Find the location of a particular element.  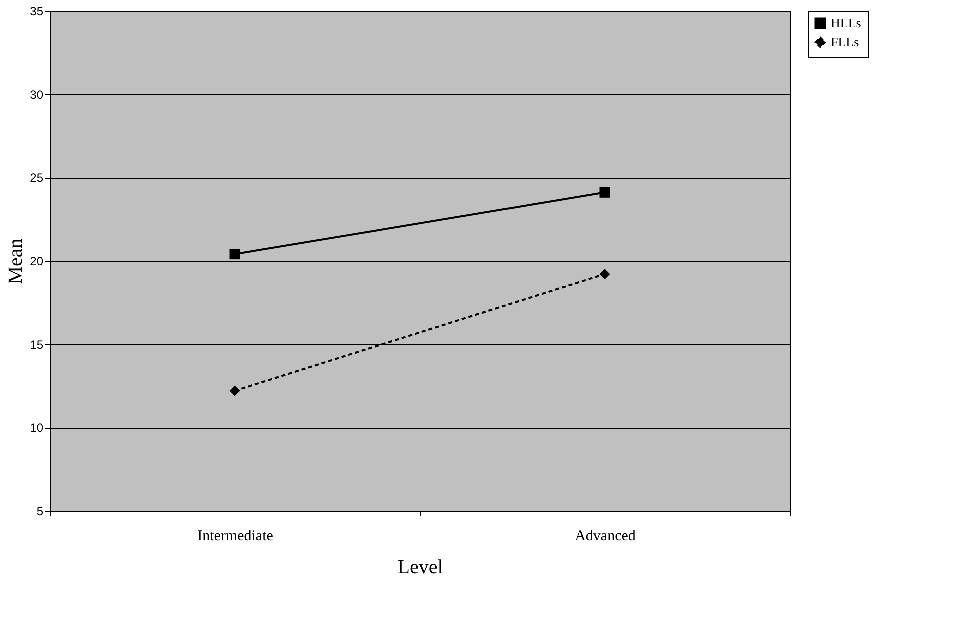

y-tick-label: 25 is located at coordinates (37, 178).